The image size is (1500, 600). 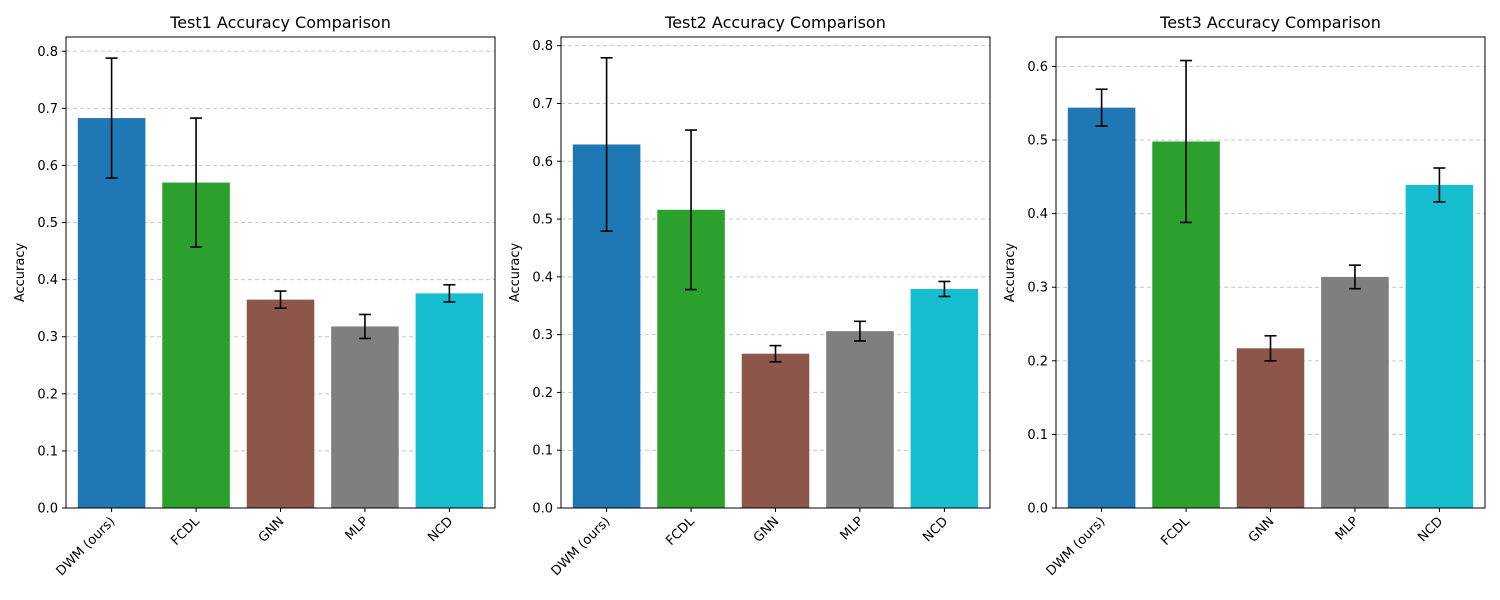 I want to click on chart-title: Test1 Accuracy Comparison, so click(x=280, y=22).